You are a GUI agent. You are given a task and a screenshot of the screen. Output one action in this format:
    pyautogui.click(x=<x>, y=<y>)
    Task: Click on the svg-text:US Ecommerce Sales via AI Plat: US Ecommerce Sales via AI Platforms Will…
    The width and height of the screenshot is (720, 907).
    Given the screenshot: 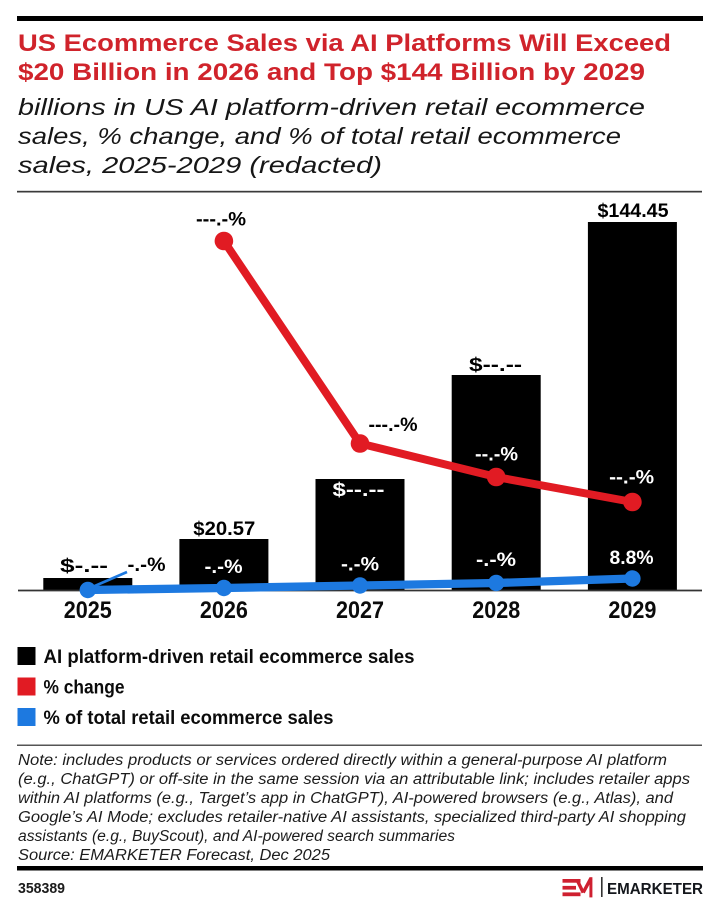 What is the action you would take?
    pyautogui.click(x=344, y=43)
    